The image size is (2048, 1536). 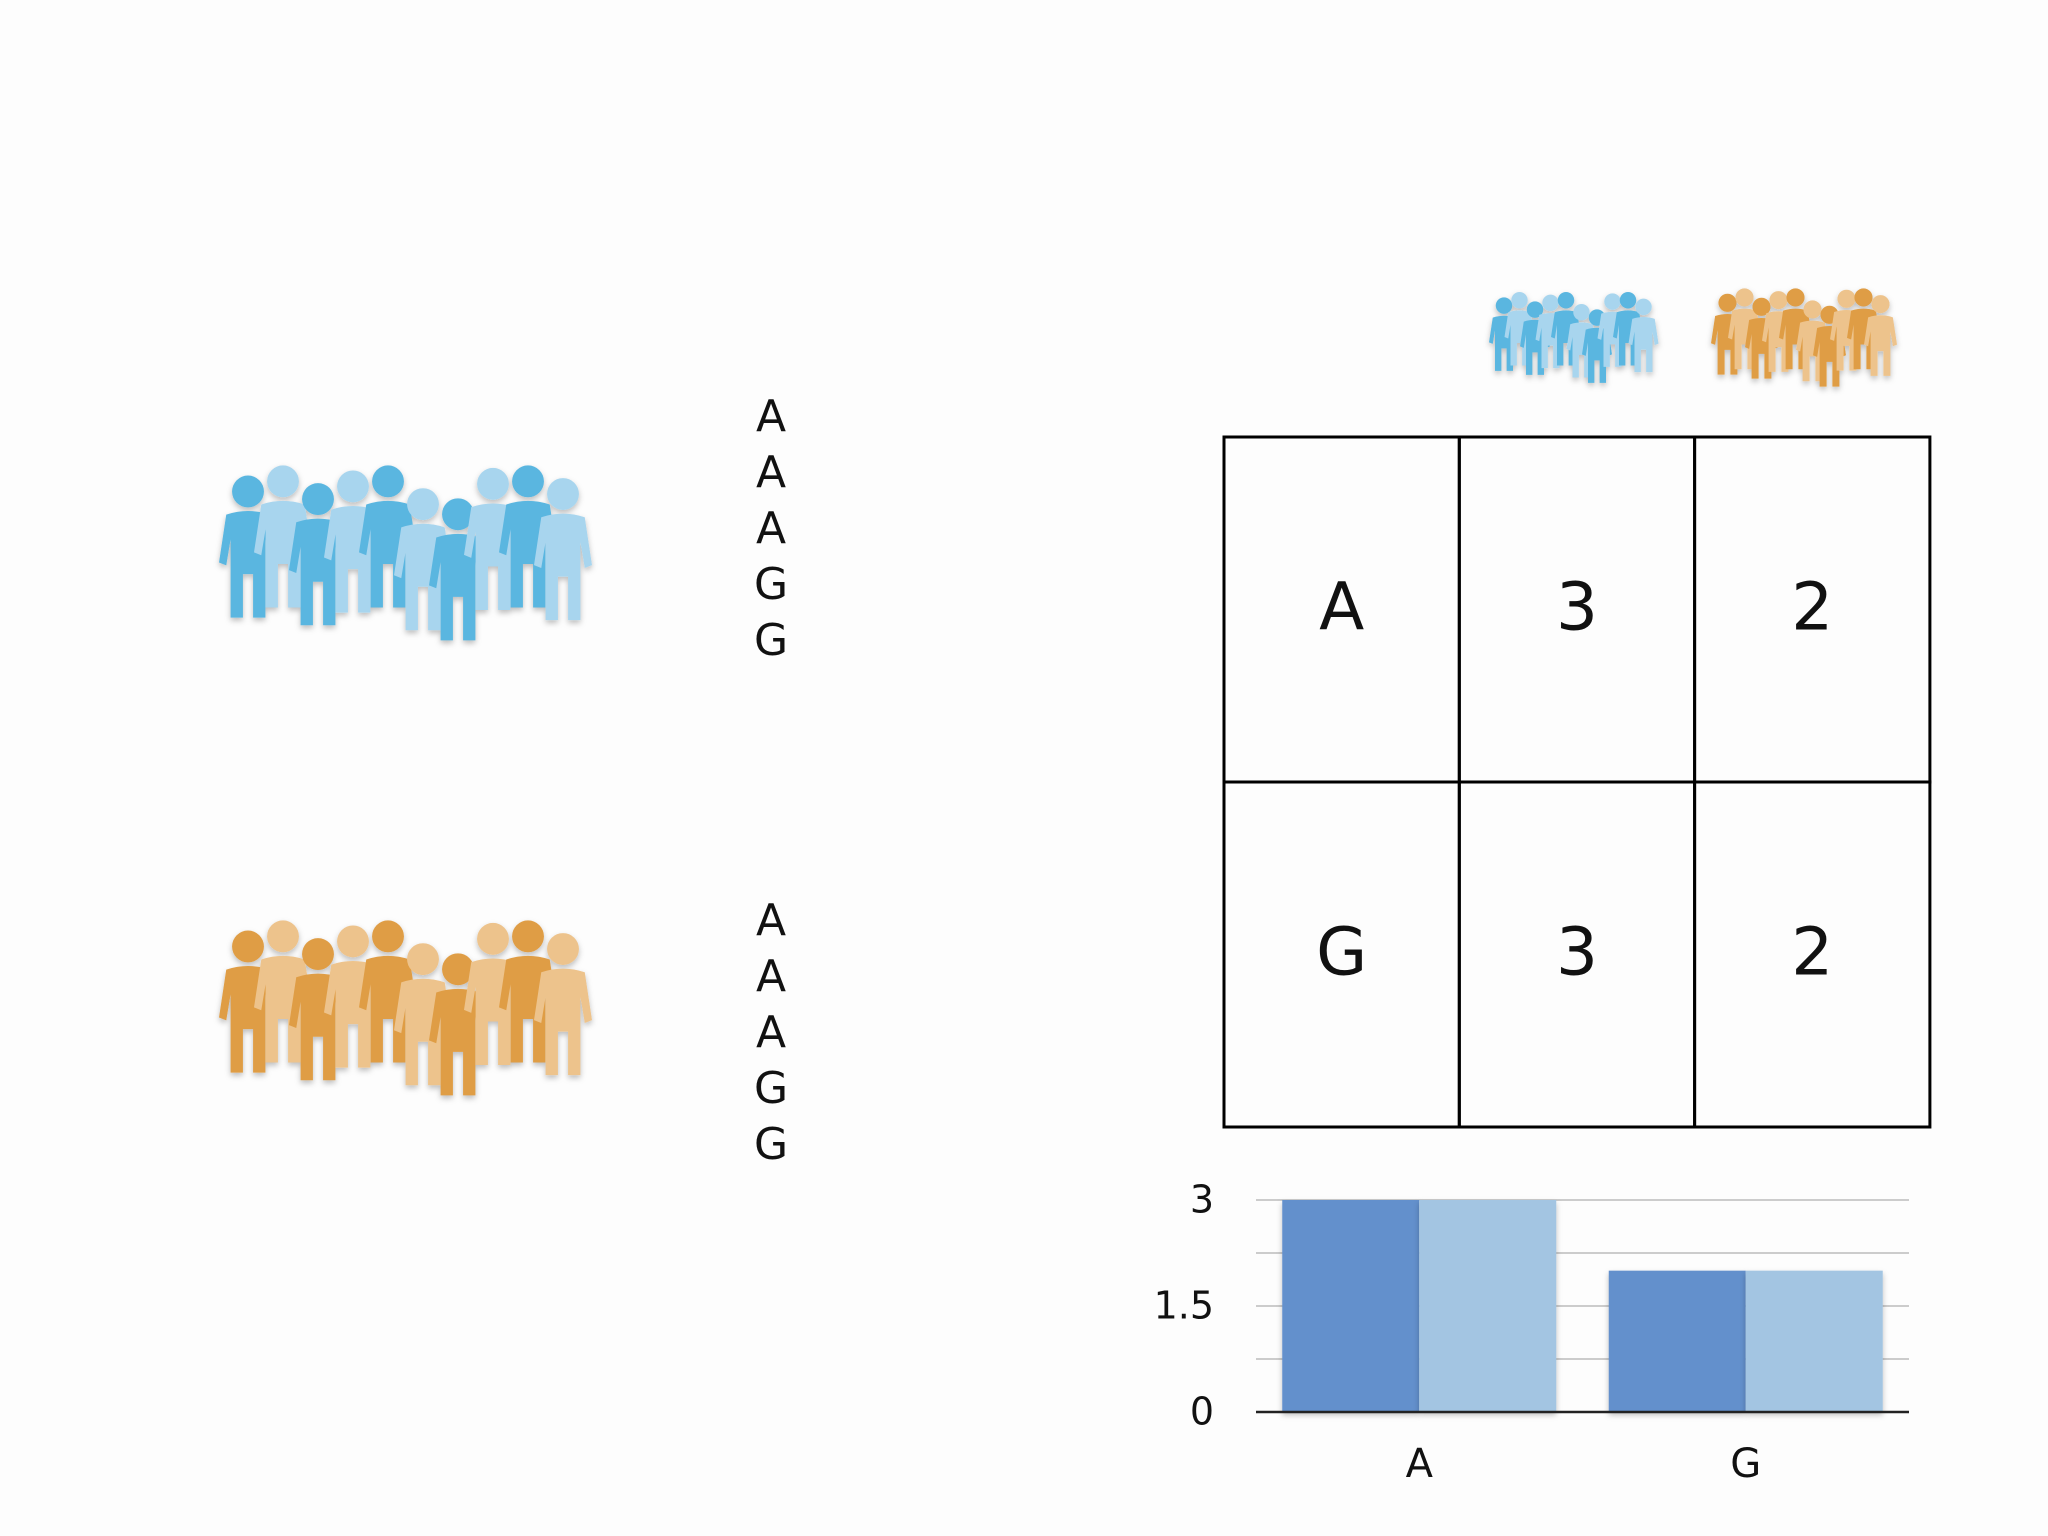 I want to click on y-tick-label: 0, so click(x=1202, y=1412).